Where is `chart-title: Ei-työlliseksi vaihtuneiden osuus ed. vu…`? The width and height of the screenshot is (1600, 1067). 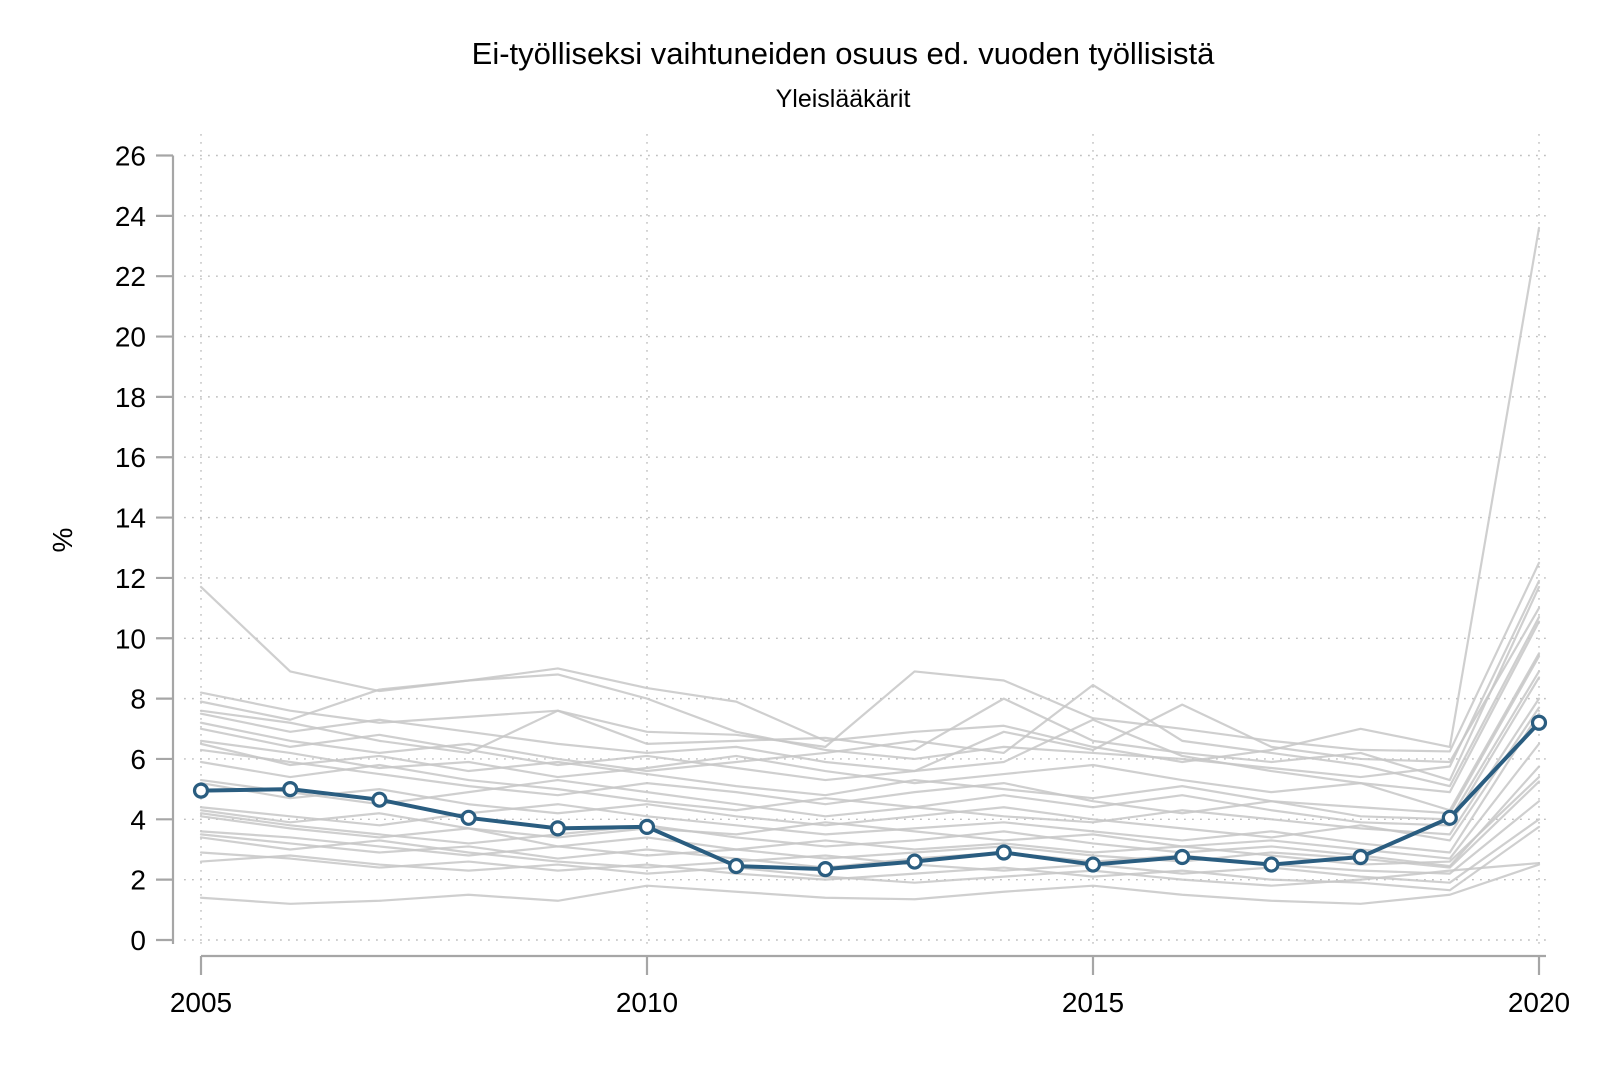
chart-title: Ei-työlliseksi vaihtuneiden osuus ed. vu… is located at coordinates (843, 53).